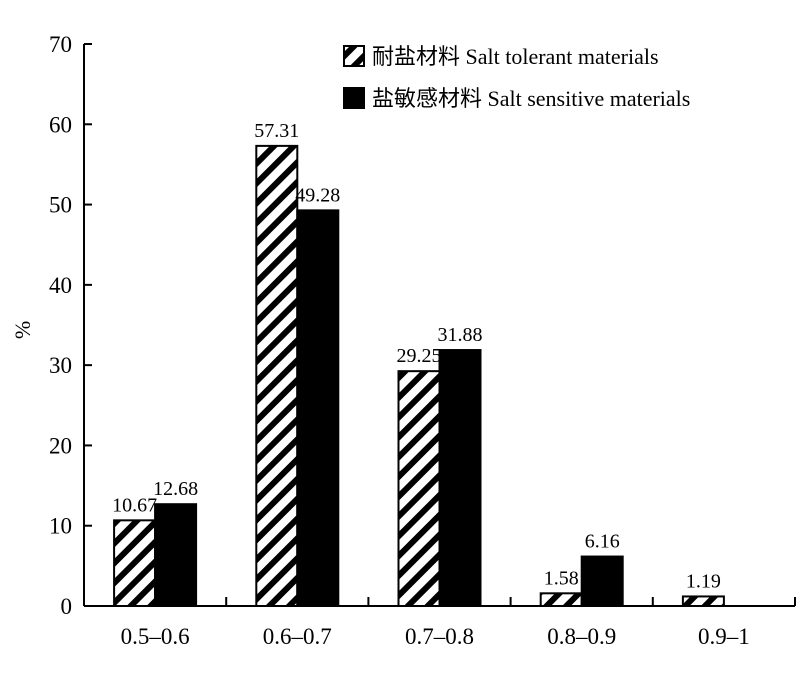  I want to click on y-tick-label: 0, so click(67, 606).